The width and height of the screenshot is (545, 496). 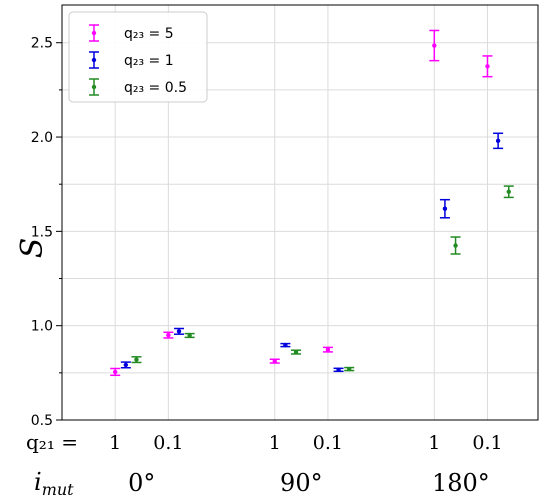 What do you see at coordinates (141, 482) in the screenshot?
I see `inclination-label: 0°` at bounding box center [141, 482].